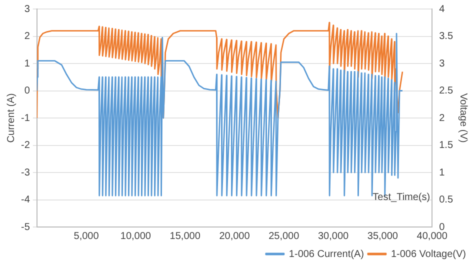 The width and height of the screenshot is (474, 269). I want to click on y-tick-label: -2, so click(25, 145).